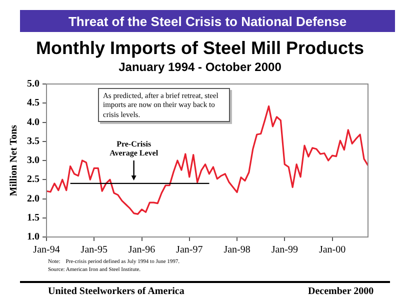 This screenshot has width=400, height=308. I want to click on text: United Steelworkers of America, so click(116, 291).